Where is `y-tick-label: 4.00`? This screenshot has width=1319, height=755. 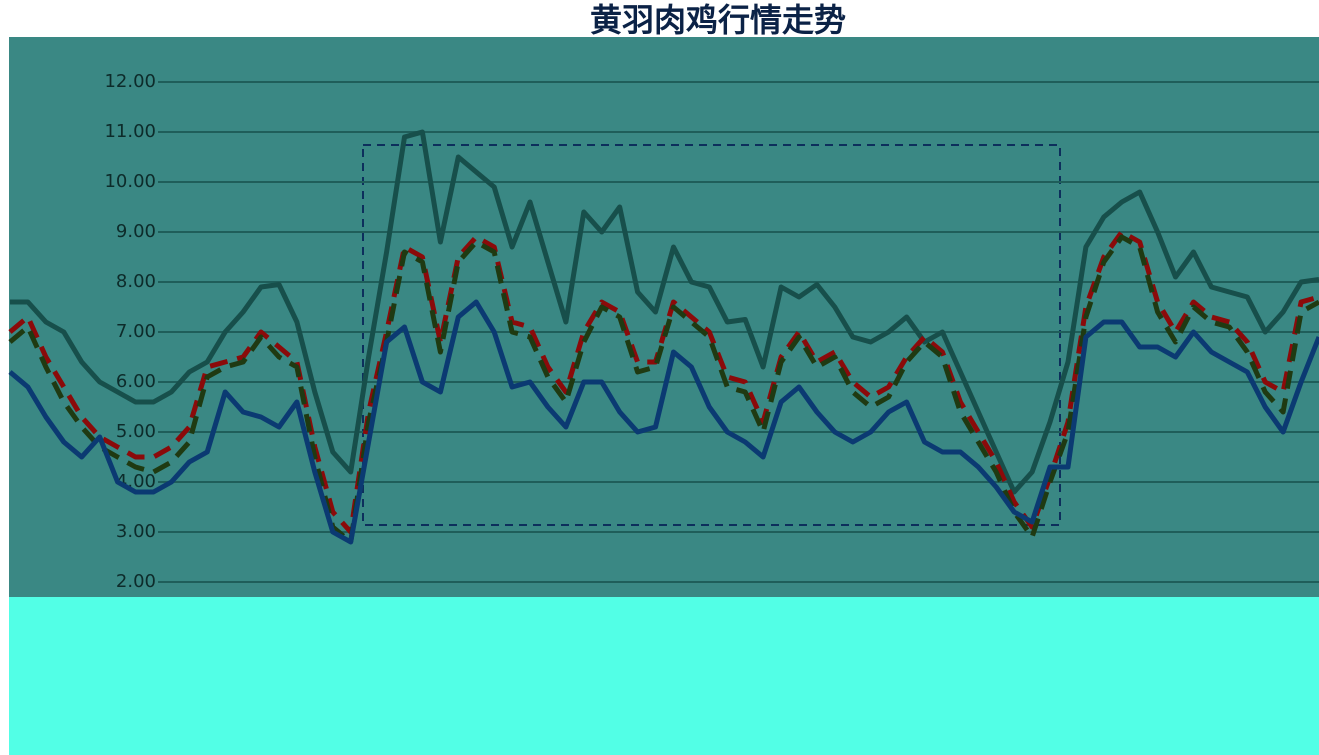 y-tick-label: 4.00 is located at coordinates (136, 481).